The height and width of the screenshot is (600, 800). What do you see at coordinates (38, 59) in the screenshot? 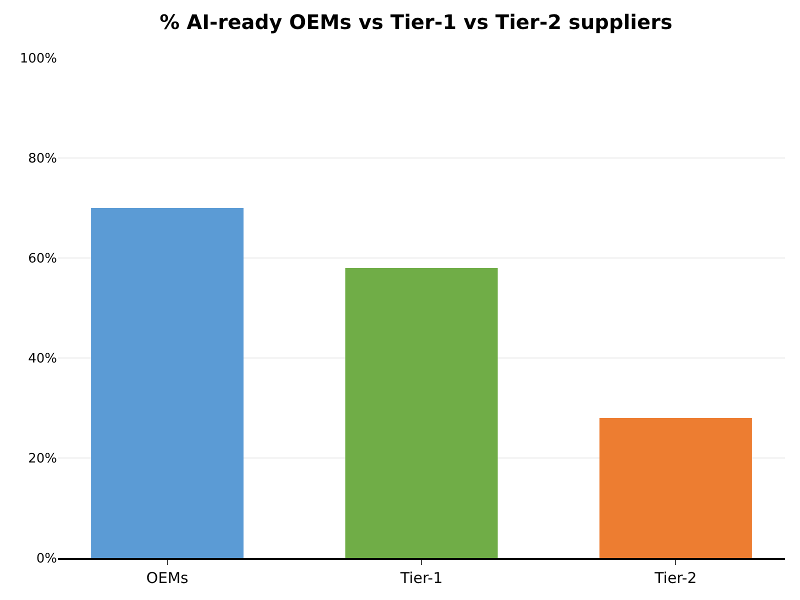
I see `y-tick-label: 100%` at bounding box center [38, 59].